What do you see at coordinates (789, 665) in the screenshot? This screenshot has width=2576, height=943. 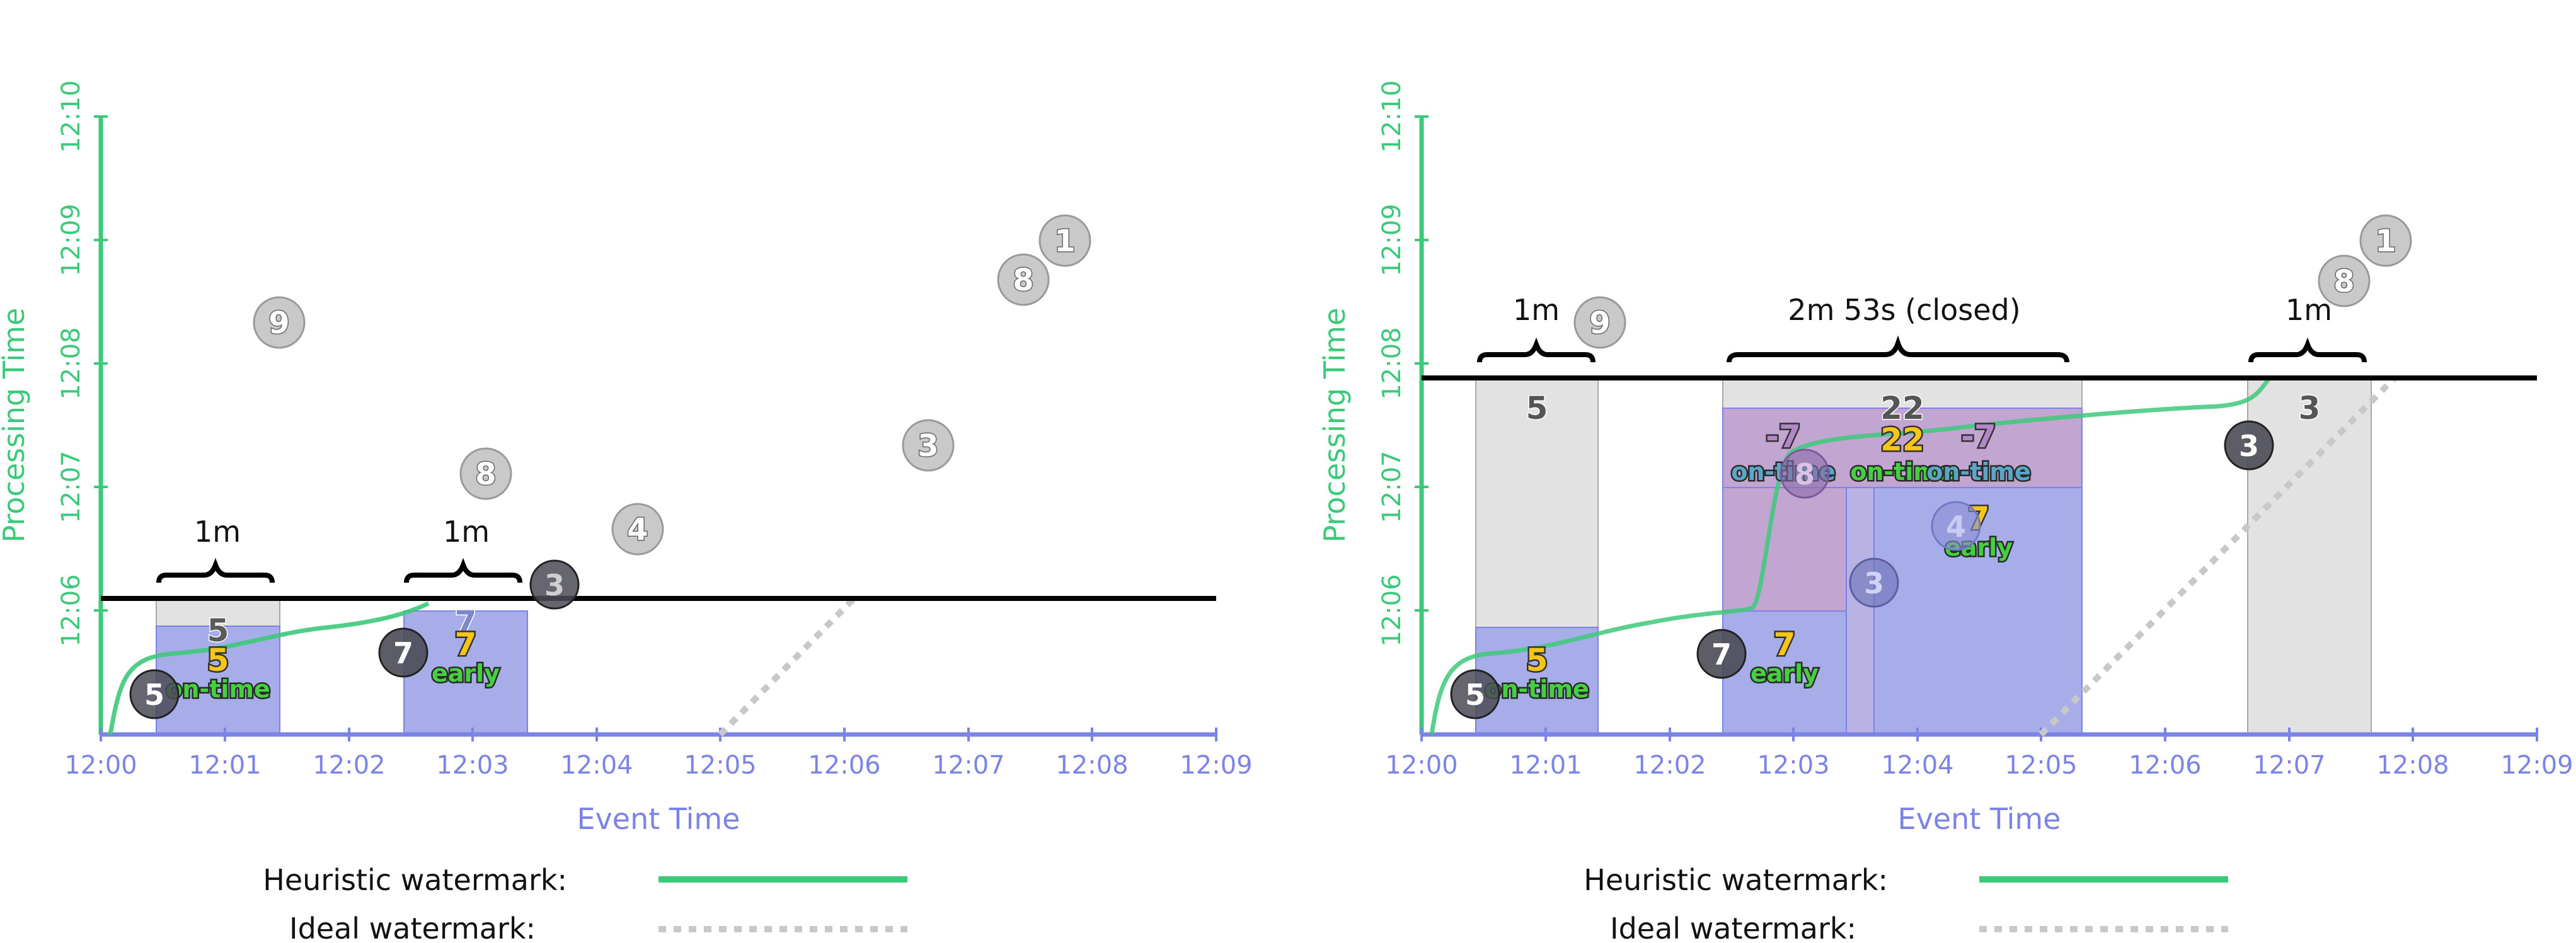 I see `ideal-watermark-line` at bounding box center [789, 665].